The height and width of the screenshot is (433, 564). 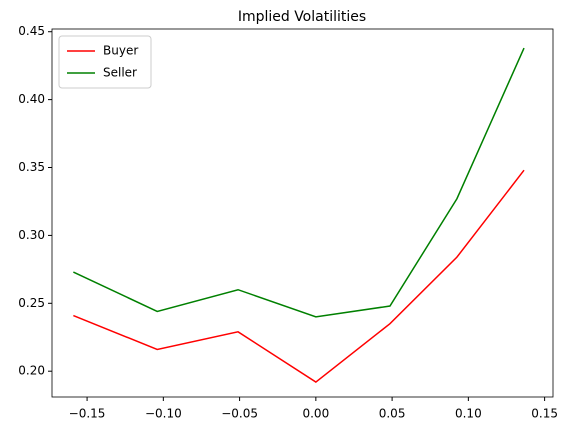 I want to click on y-tick-label: 0.30, so click(x=31, y=235).